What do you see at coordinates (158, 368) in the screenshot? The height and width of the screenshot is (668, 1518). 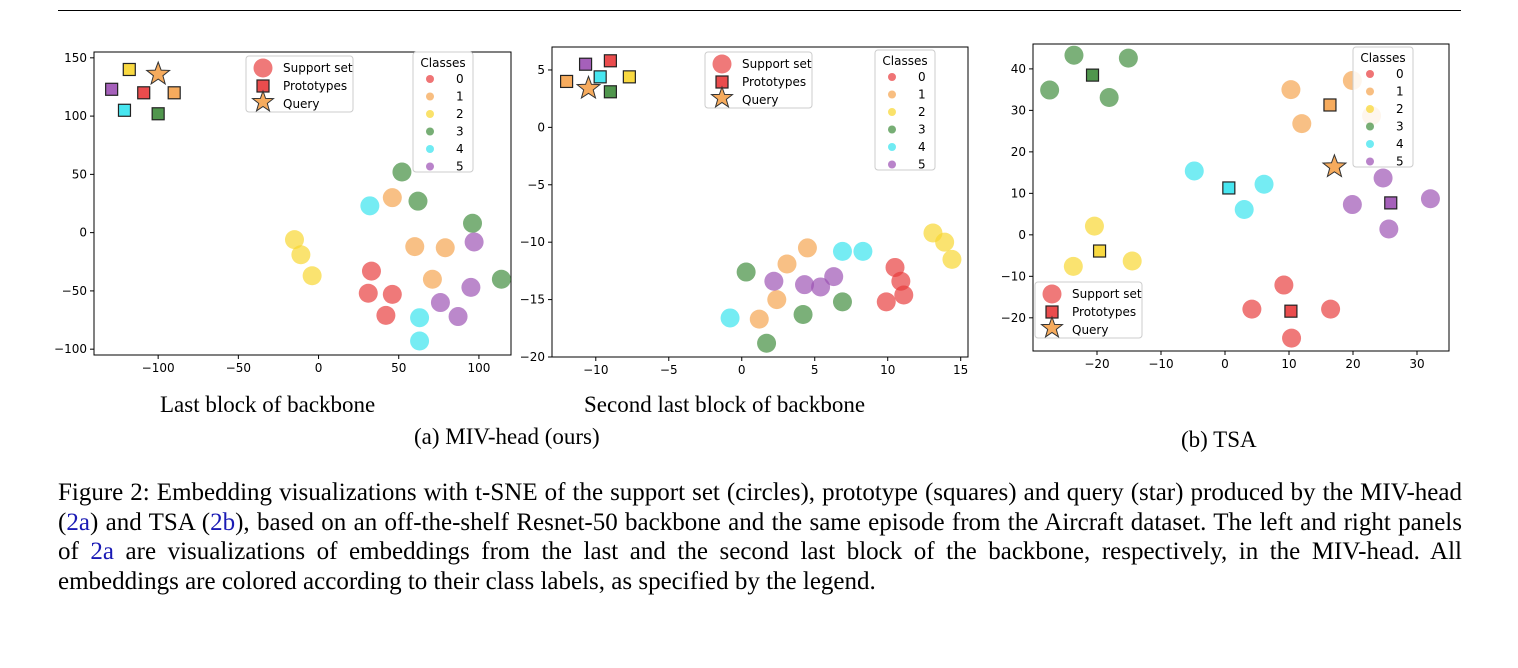 I see `x-tick-label: −100` at bounding box center [158, 368].